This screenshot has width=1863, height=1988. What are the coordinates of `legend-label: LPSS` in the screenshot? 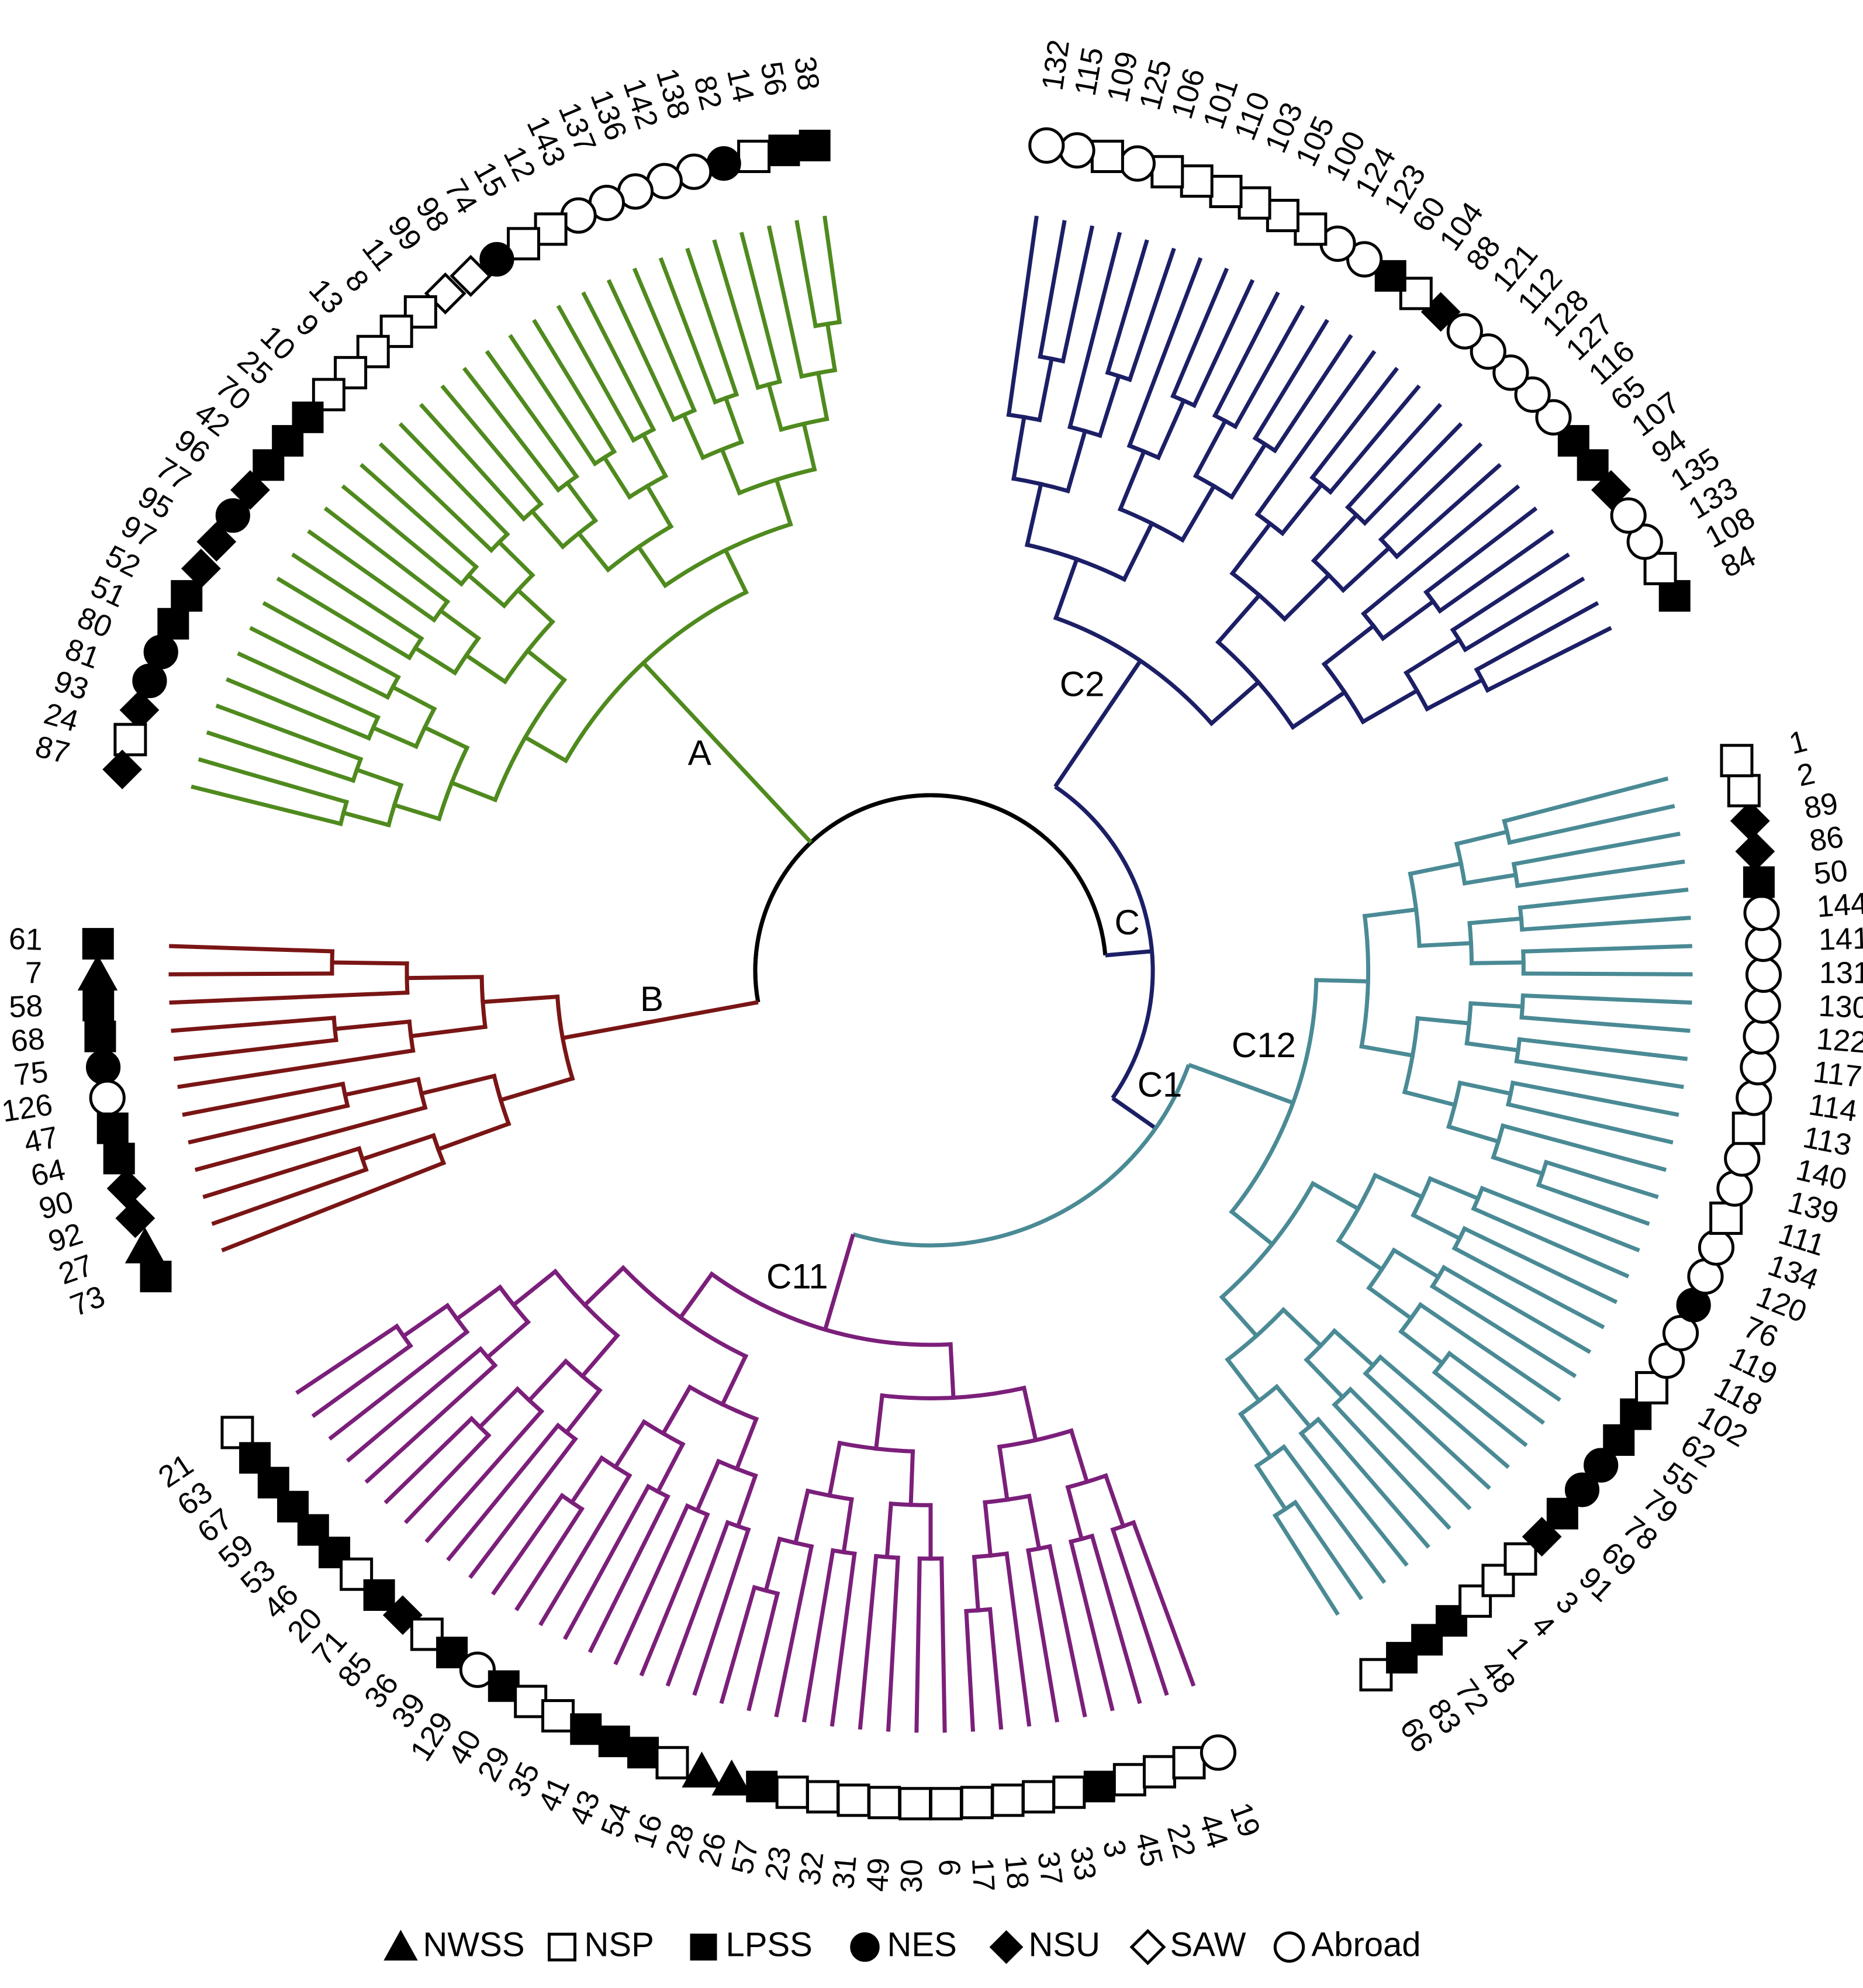 It's located at (769, 1944).